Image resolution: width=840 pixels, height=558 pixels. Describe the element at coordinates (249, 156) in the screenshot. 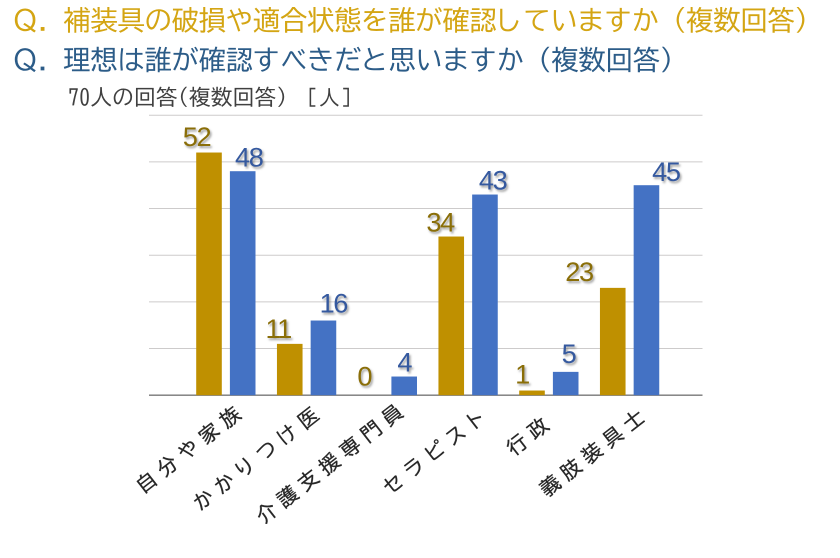

I see `svg-text: 48` at that location.